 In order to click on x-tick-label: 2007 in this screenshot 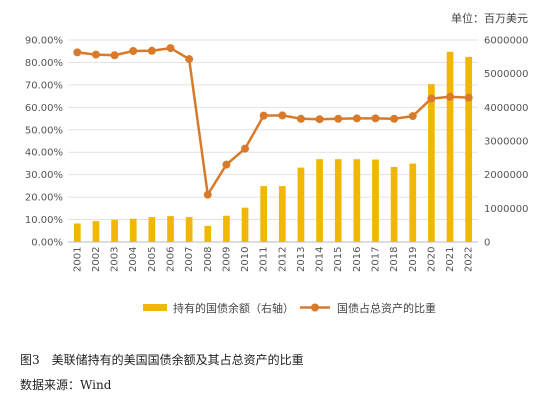, I will do `click(189, 259)`.